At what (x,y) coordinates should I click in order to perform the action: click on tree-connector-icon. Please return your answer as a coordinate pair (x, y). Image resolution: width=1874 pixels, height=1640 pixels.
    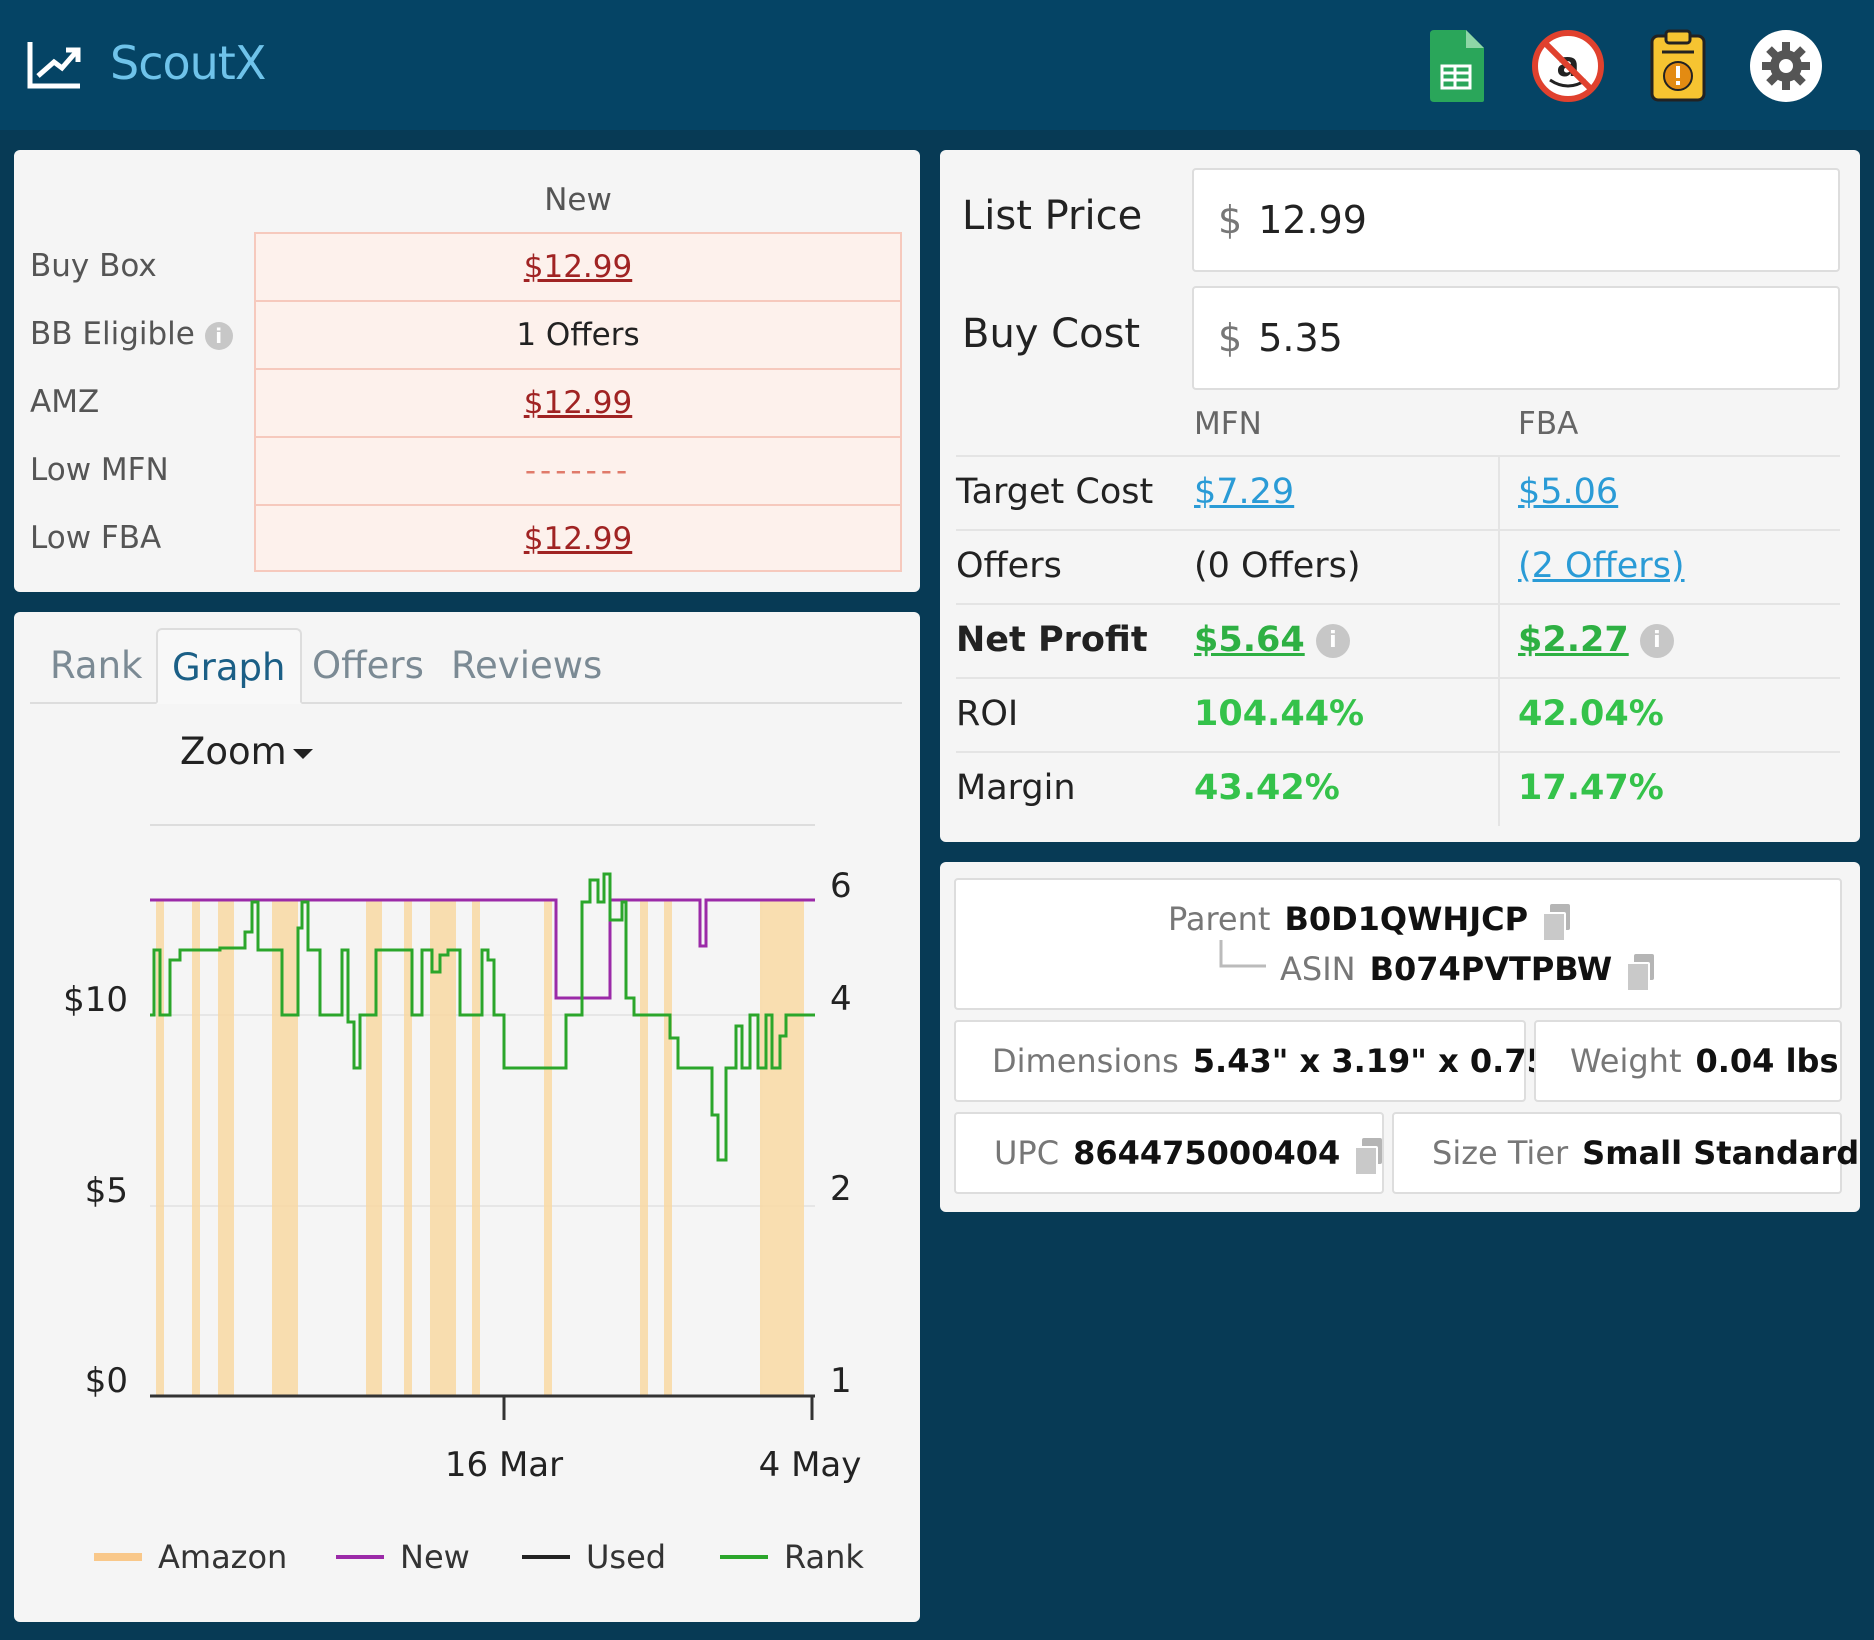
    Looking at the image, I should click on (1242, 954).